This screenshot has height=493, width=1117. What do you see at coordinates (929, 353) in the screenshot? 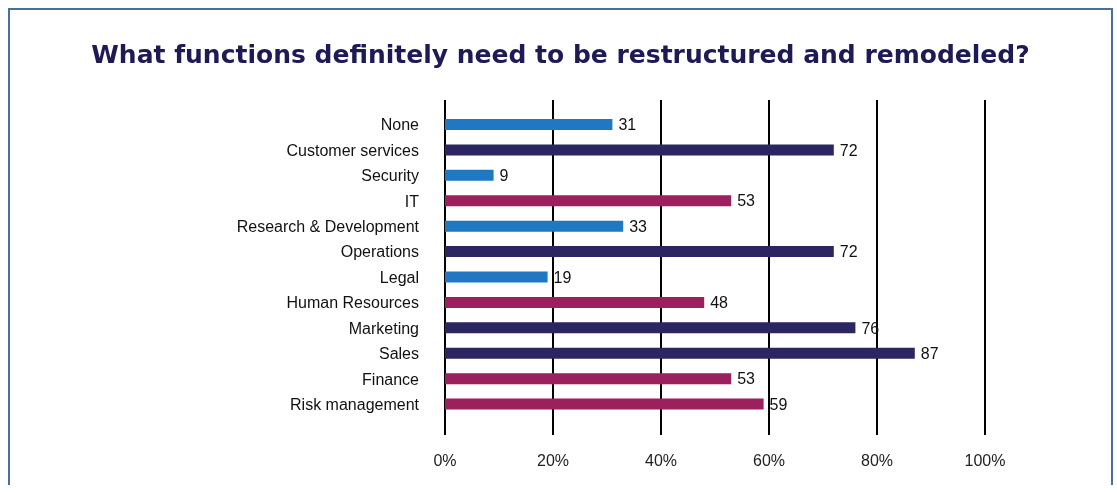
I see `data-label: 87` at bounding box center [929, 353].